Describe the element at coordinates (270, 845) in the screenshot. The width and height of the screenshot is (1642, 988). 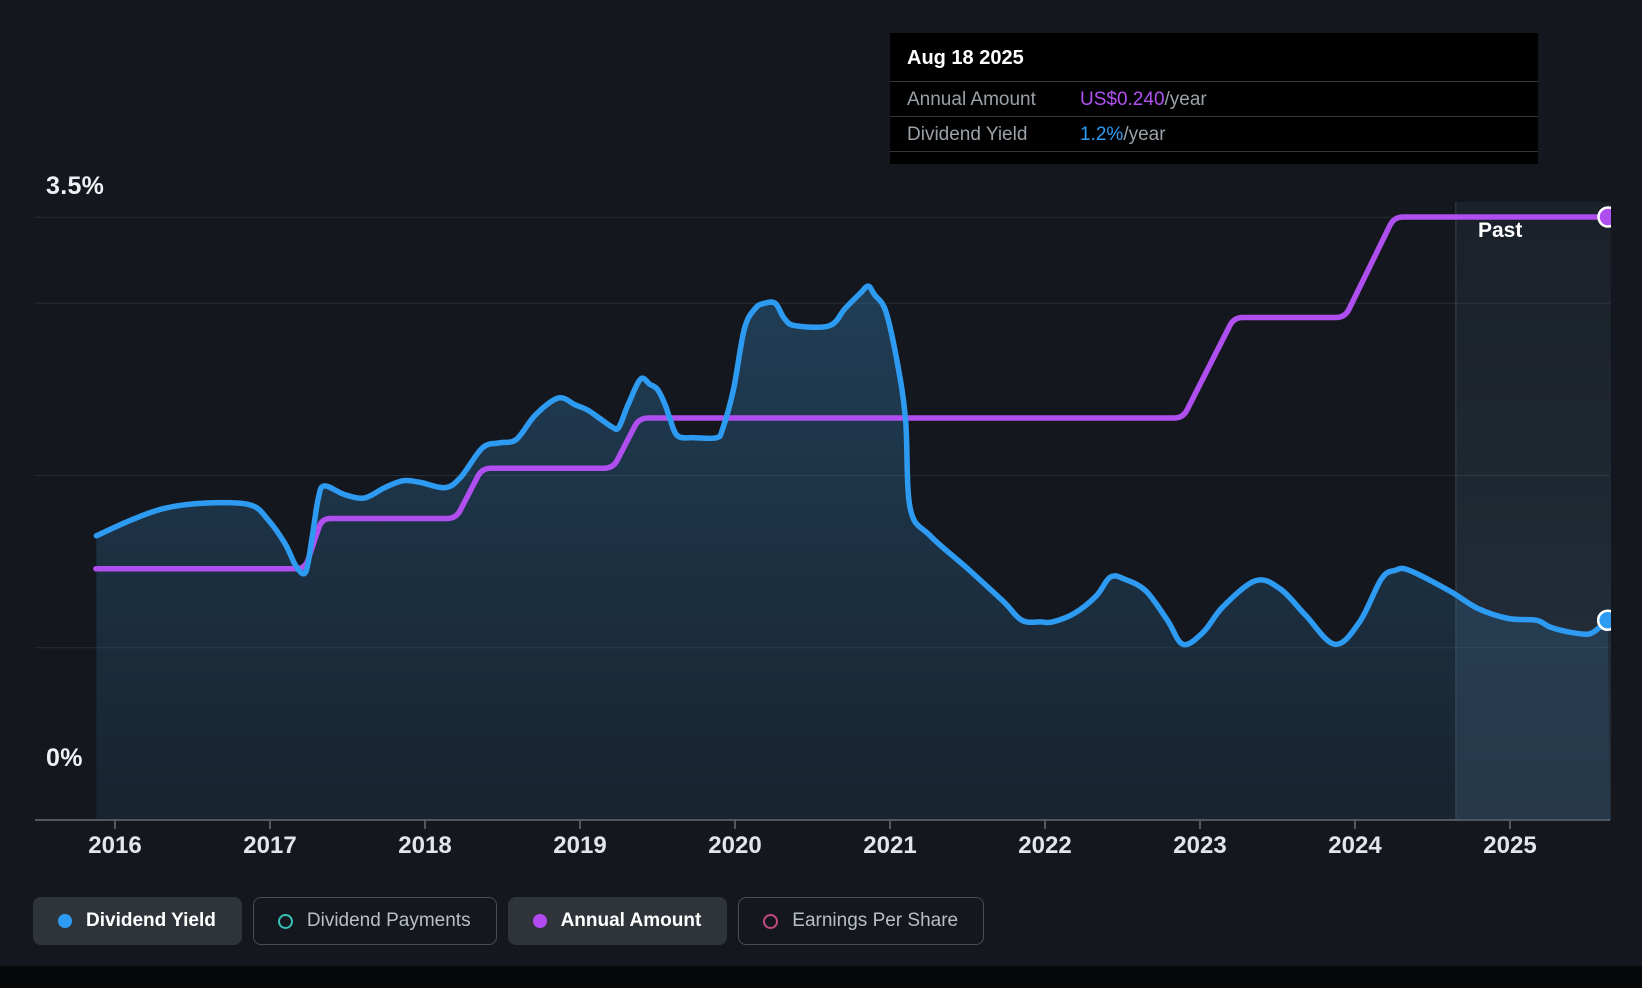
I see `x-axis-label-2017: 2017` at that location.